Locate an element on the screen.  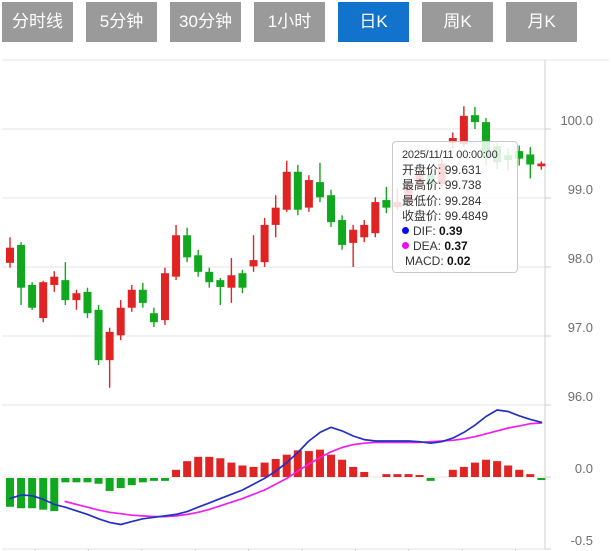
tooltip-dea-row: DEA: 0.37 is located at coordinates (455, 246).